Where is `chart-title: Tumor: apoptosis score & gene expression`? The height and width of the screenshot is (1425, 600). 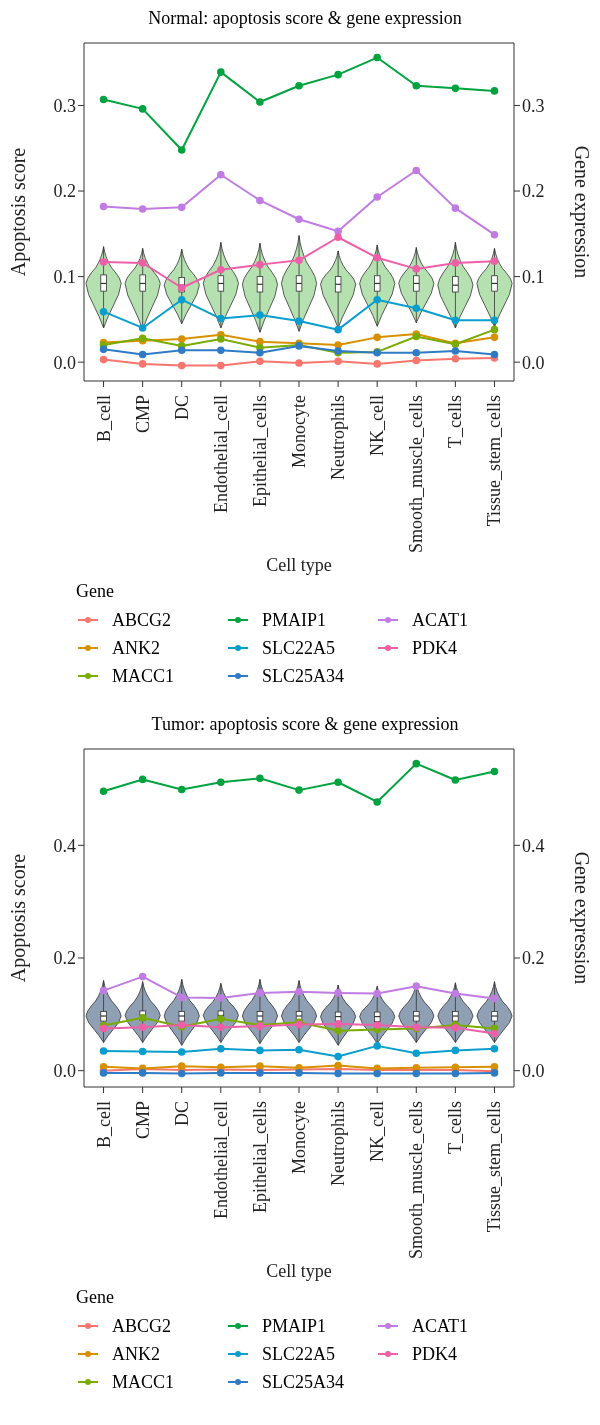 chart-title: Tumor: apoptosis score & gene expression is located at coordinates (305, 725).